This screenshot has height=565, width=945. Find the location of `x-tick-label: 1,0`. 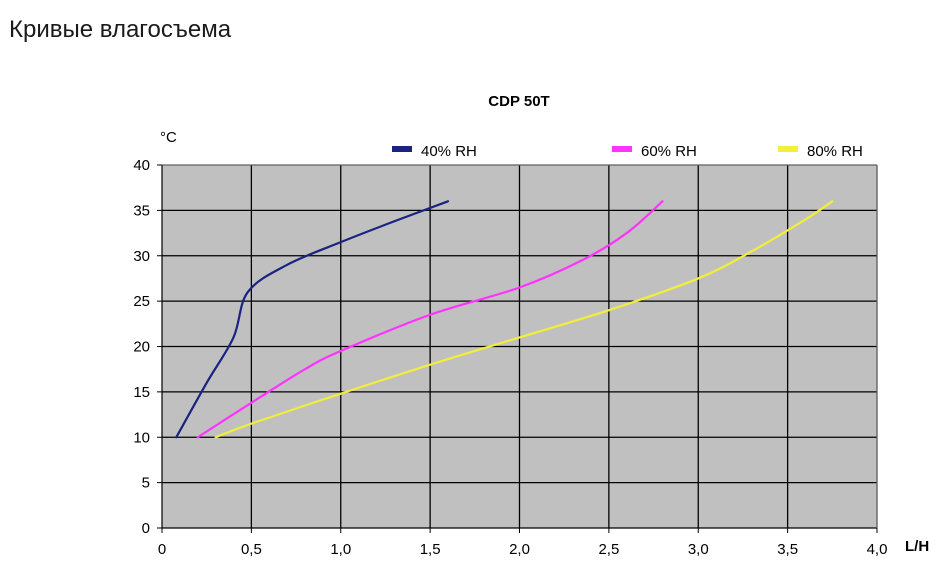

x-tick-label: 1,0 is located at coordinates (340, 549).